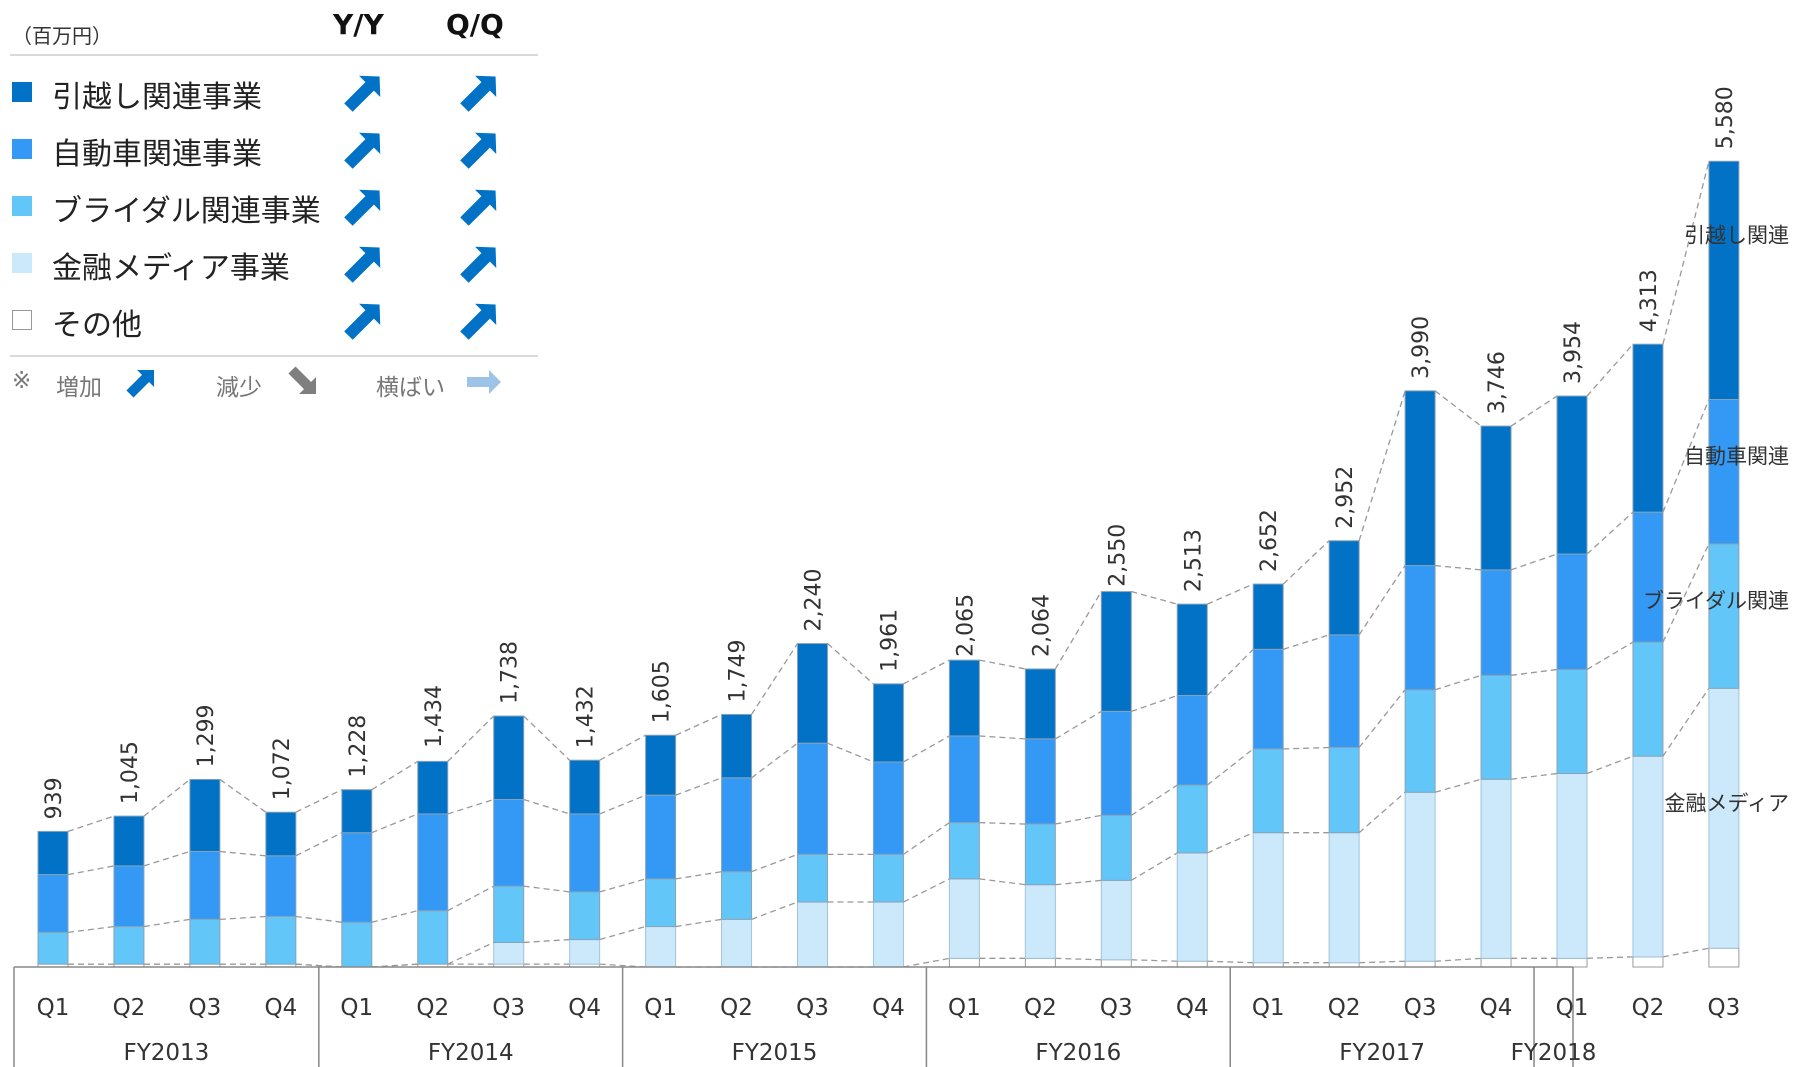 The height and width of the screenshot is (1067, 1793). What do you see at coordinates (475, 24) in the screenshot?
I see `qq-column-header: Q/Q` at bounding box center [475, 24].